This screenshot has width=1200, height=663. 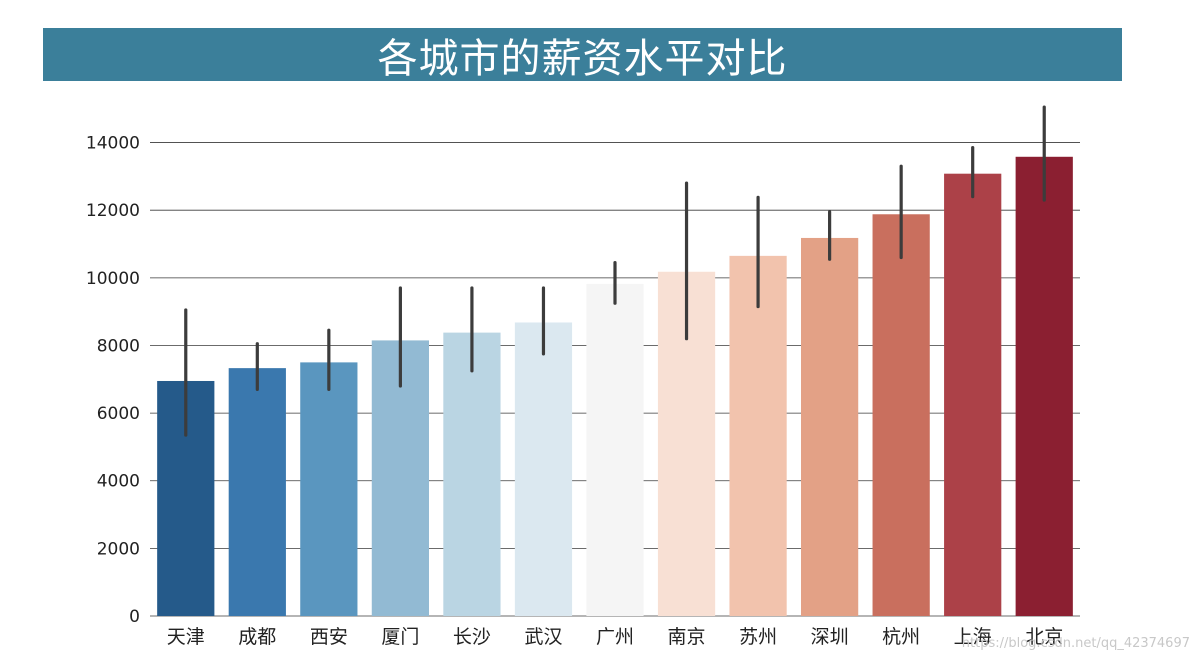 I want to click on x-tick-label: 广州, so click(x=615, y=637).